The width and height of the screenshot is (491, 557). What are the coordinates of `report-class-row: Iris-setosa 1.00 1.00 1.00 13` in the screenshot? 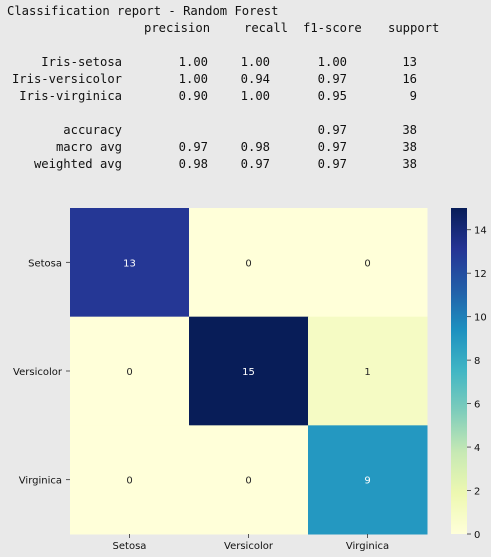 It's located at (223, 62).